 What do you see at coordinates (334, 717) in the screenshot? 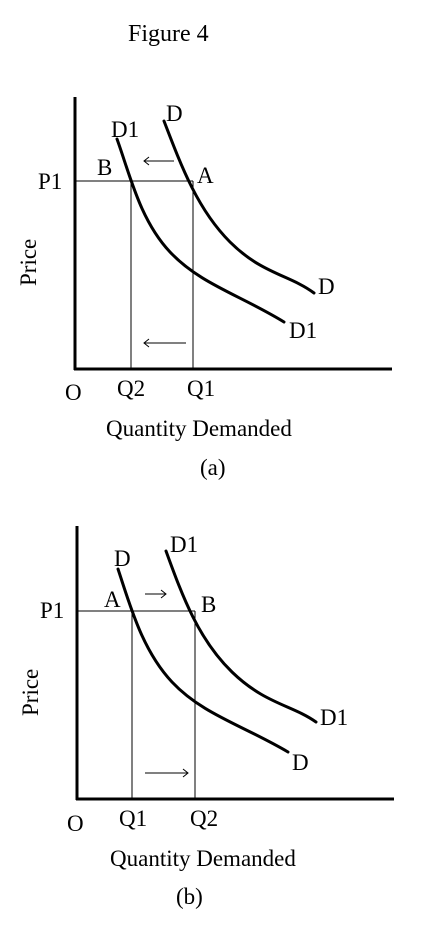
I see `panel-b-curve-d1-end-label: D1` at bounding box center [334, 717].